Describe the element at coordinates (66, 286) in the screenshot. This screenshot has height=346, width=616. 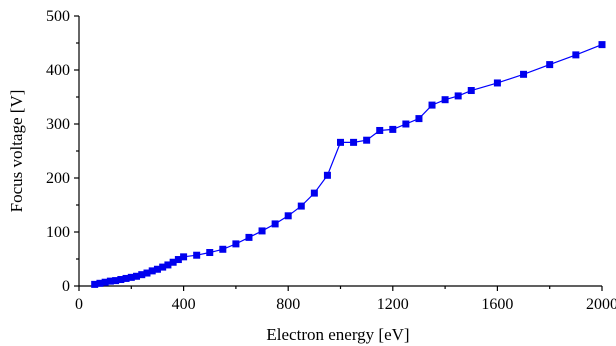
I see `y-tick-label: 0` at that location.